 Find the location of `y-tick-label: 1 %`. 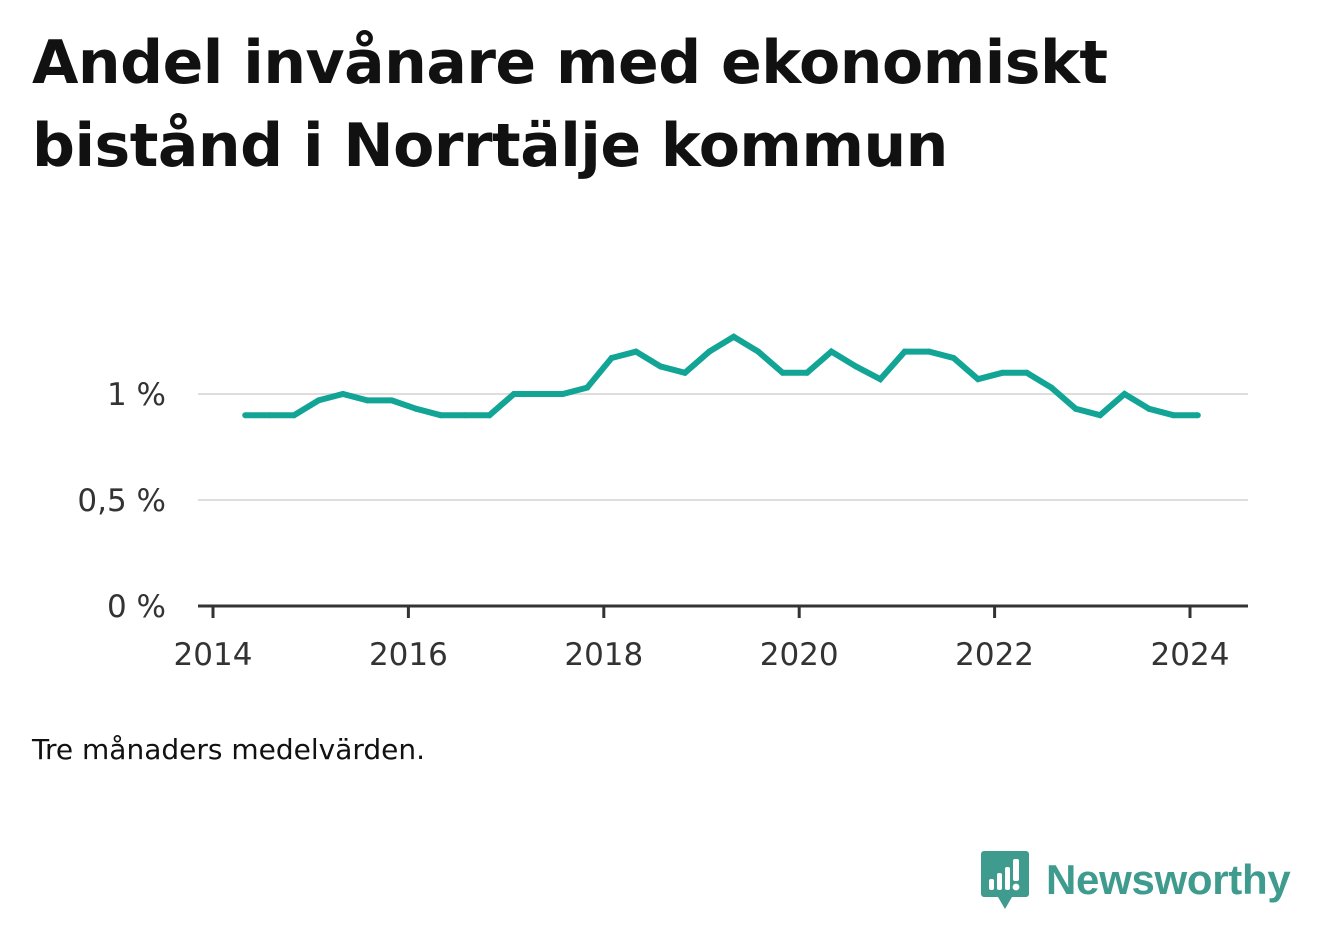

y-tick-label: 1 % is located at coordinates (136, 395).